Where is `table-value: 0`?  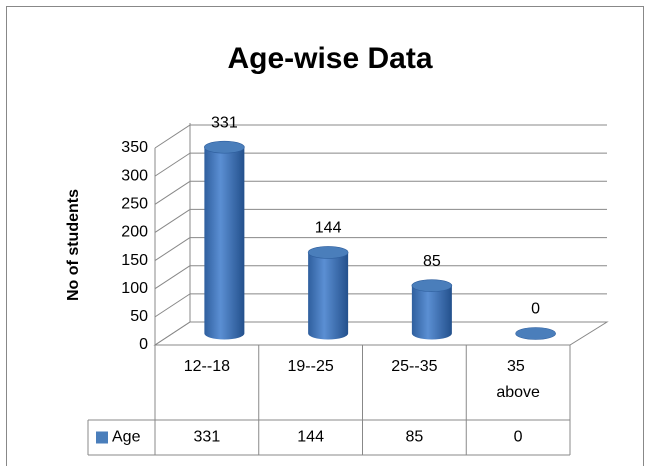
table-value: 0 is located at coordinates (518, 437).